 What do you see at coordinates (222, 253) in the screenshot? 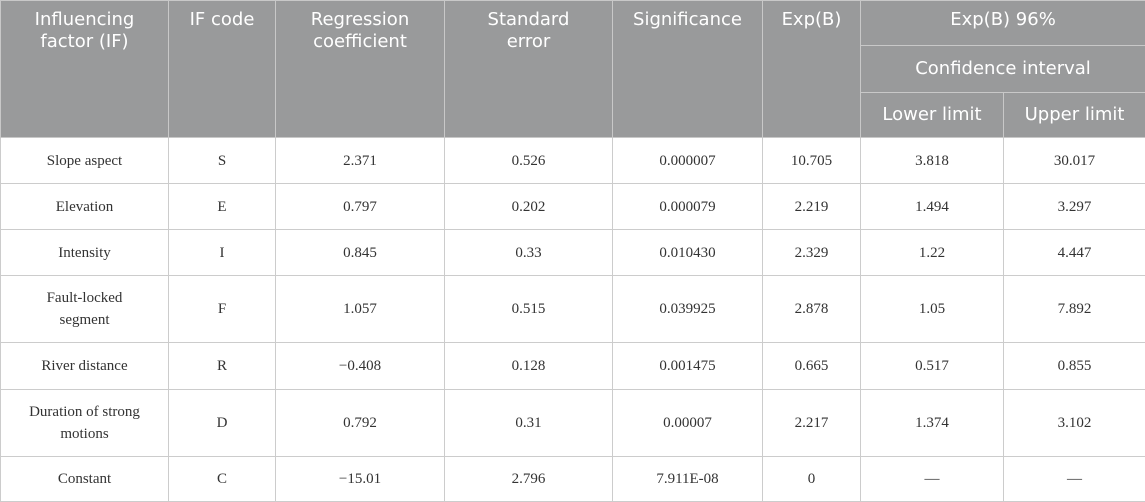
I see `table-cell: I` at bounding box center [222, 253].